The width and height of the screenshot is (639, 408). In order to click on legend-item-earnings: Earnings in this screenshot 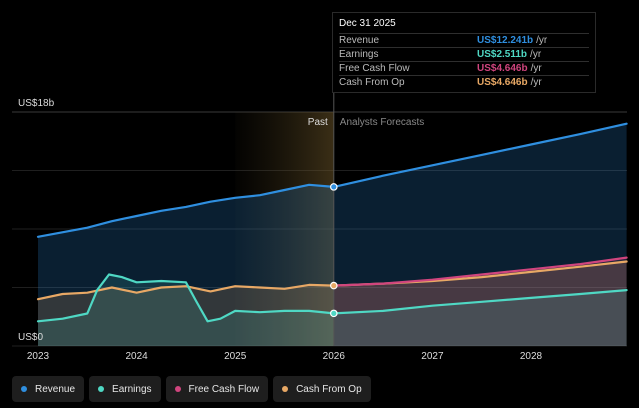, I will do `click(125, 389)`.